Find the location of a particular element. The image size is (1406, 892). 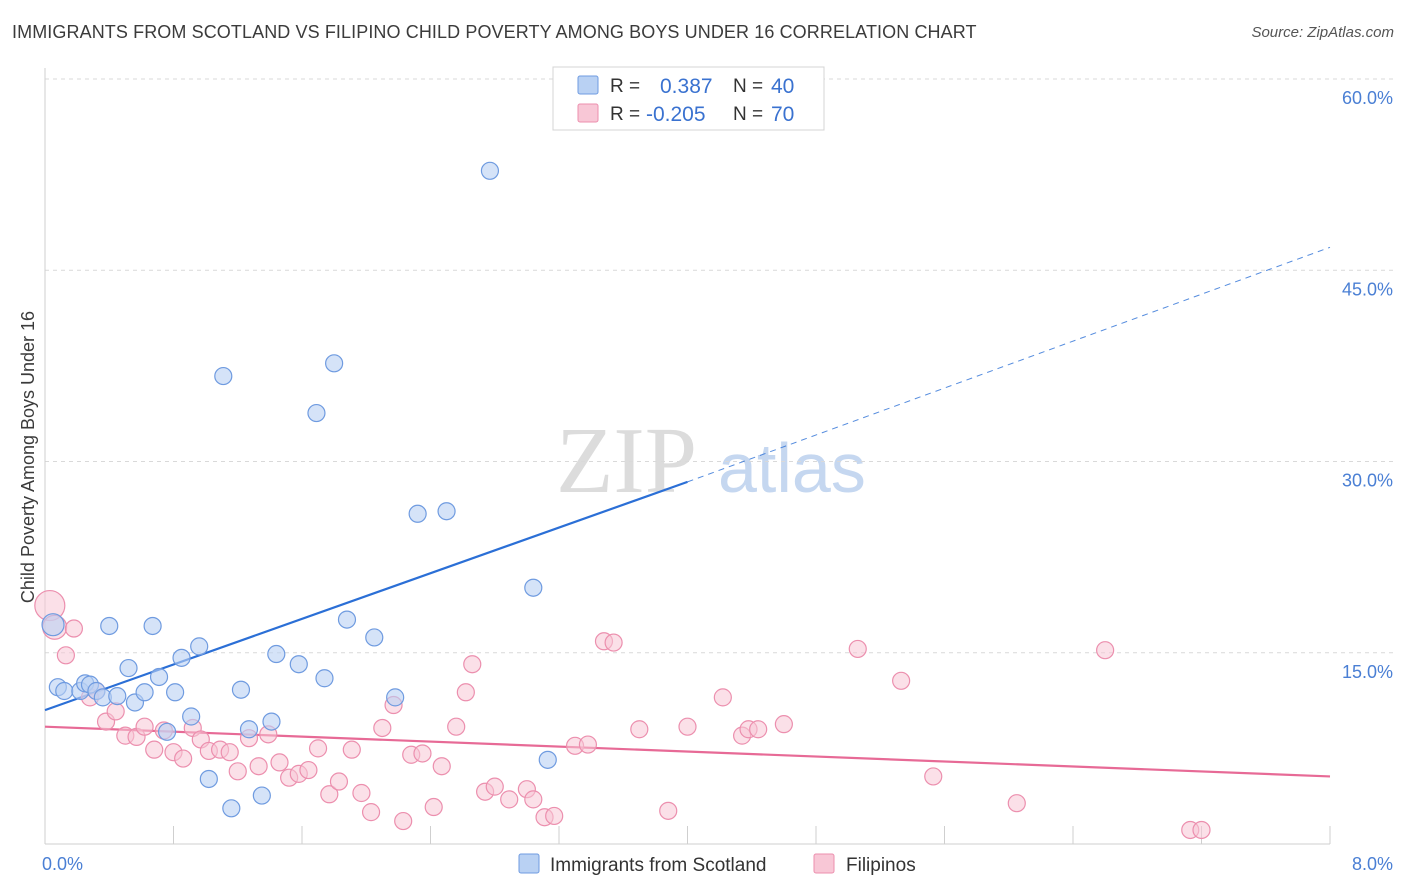

y-tick-label-2: 45.0% is located at coordinates (1367, 289).